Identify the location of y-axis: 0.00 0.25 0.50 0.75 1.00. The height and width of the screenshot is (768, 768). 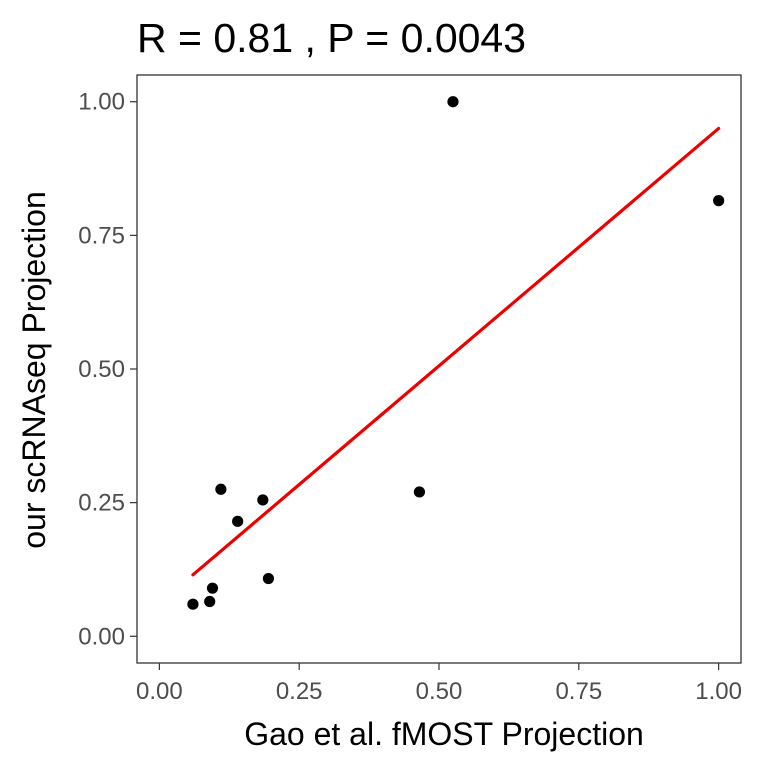
(107, 369).